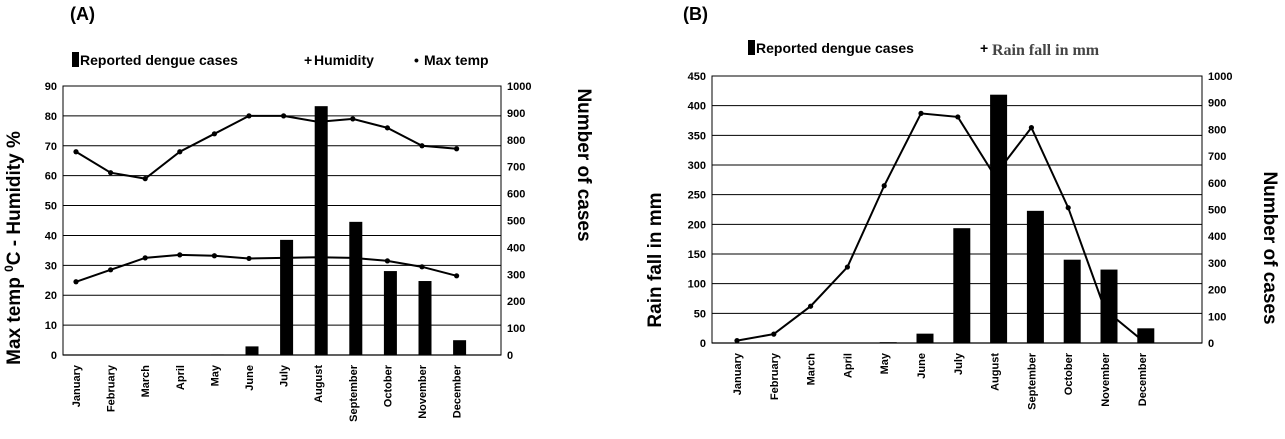 The width and height of the screenshot is (1285, 439). I want to click on tick-left-a-8: 80, so click(51, 117).